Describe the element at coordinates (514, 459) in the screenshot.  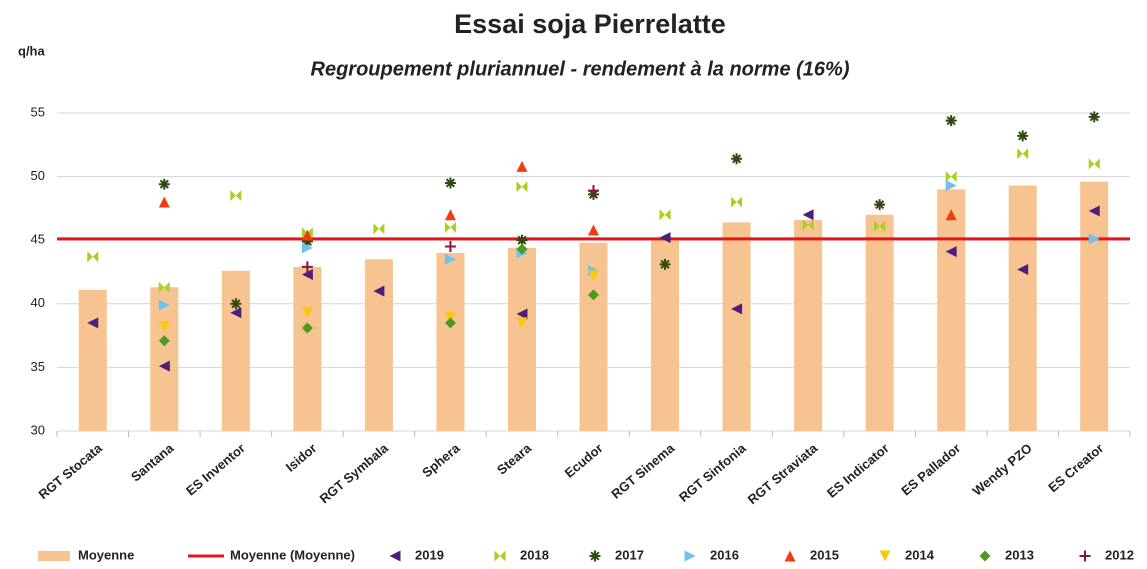
I see `x-tick-label: Steara` at that location.